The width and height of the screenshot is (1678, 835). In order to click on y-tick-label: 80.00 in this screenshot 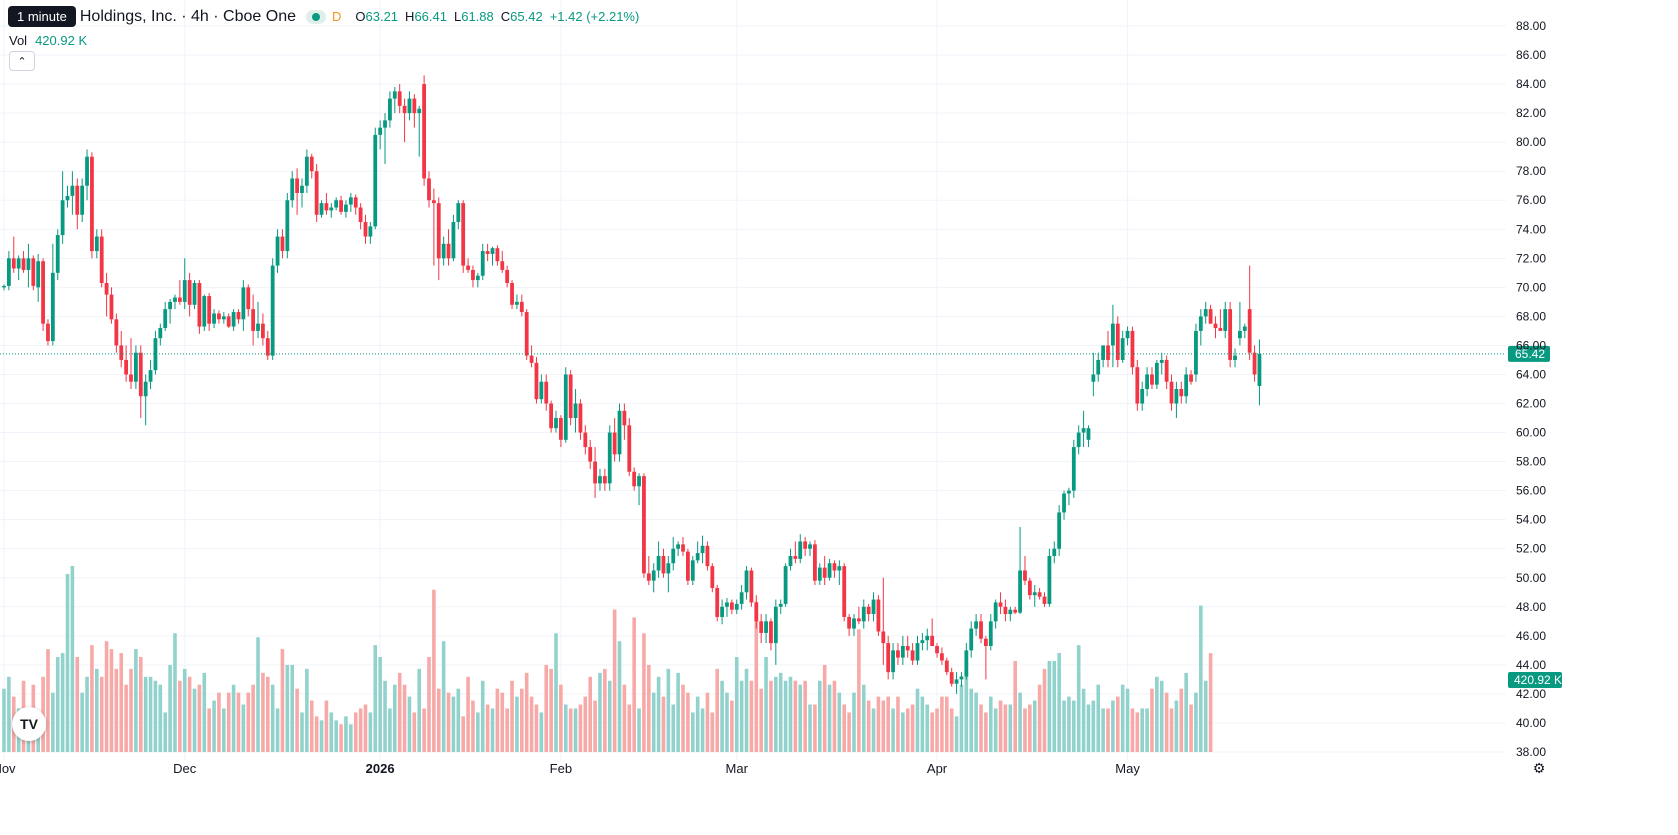, I will do `click(1531, 142)`.